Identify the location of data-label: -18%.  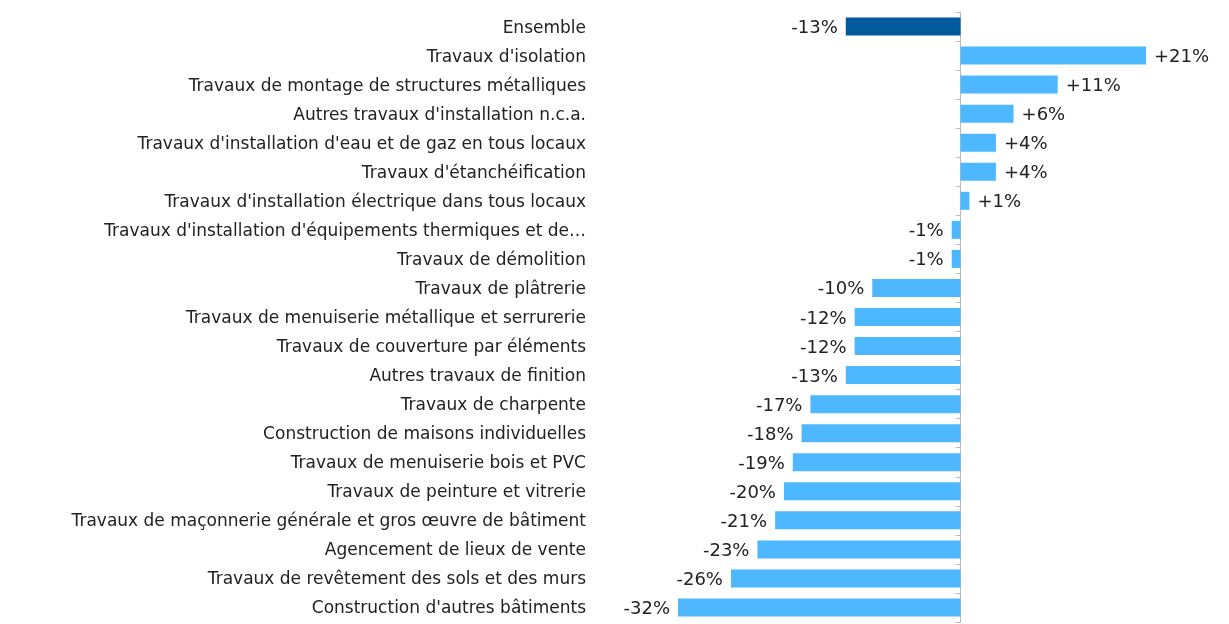
(770, 433).